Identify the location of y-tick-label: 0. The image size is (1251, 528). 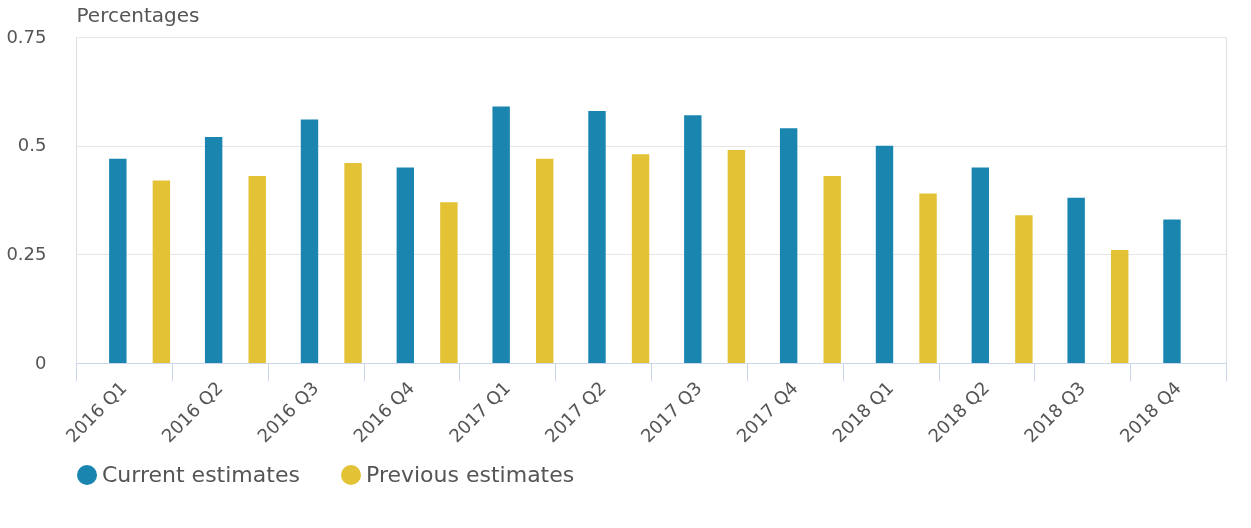
(41, 362).